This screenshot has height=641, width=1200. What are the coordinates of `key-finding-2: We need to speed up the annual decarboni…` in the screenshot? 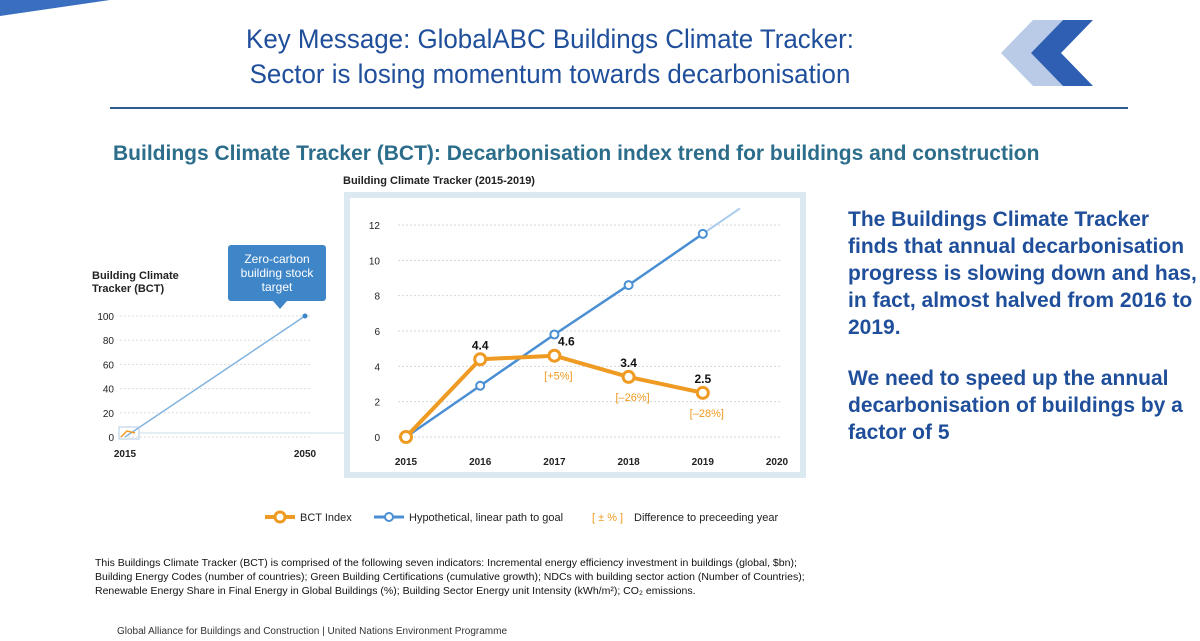 It's located at (1015, 405).